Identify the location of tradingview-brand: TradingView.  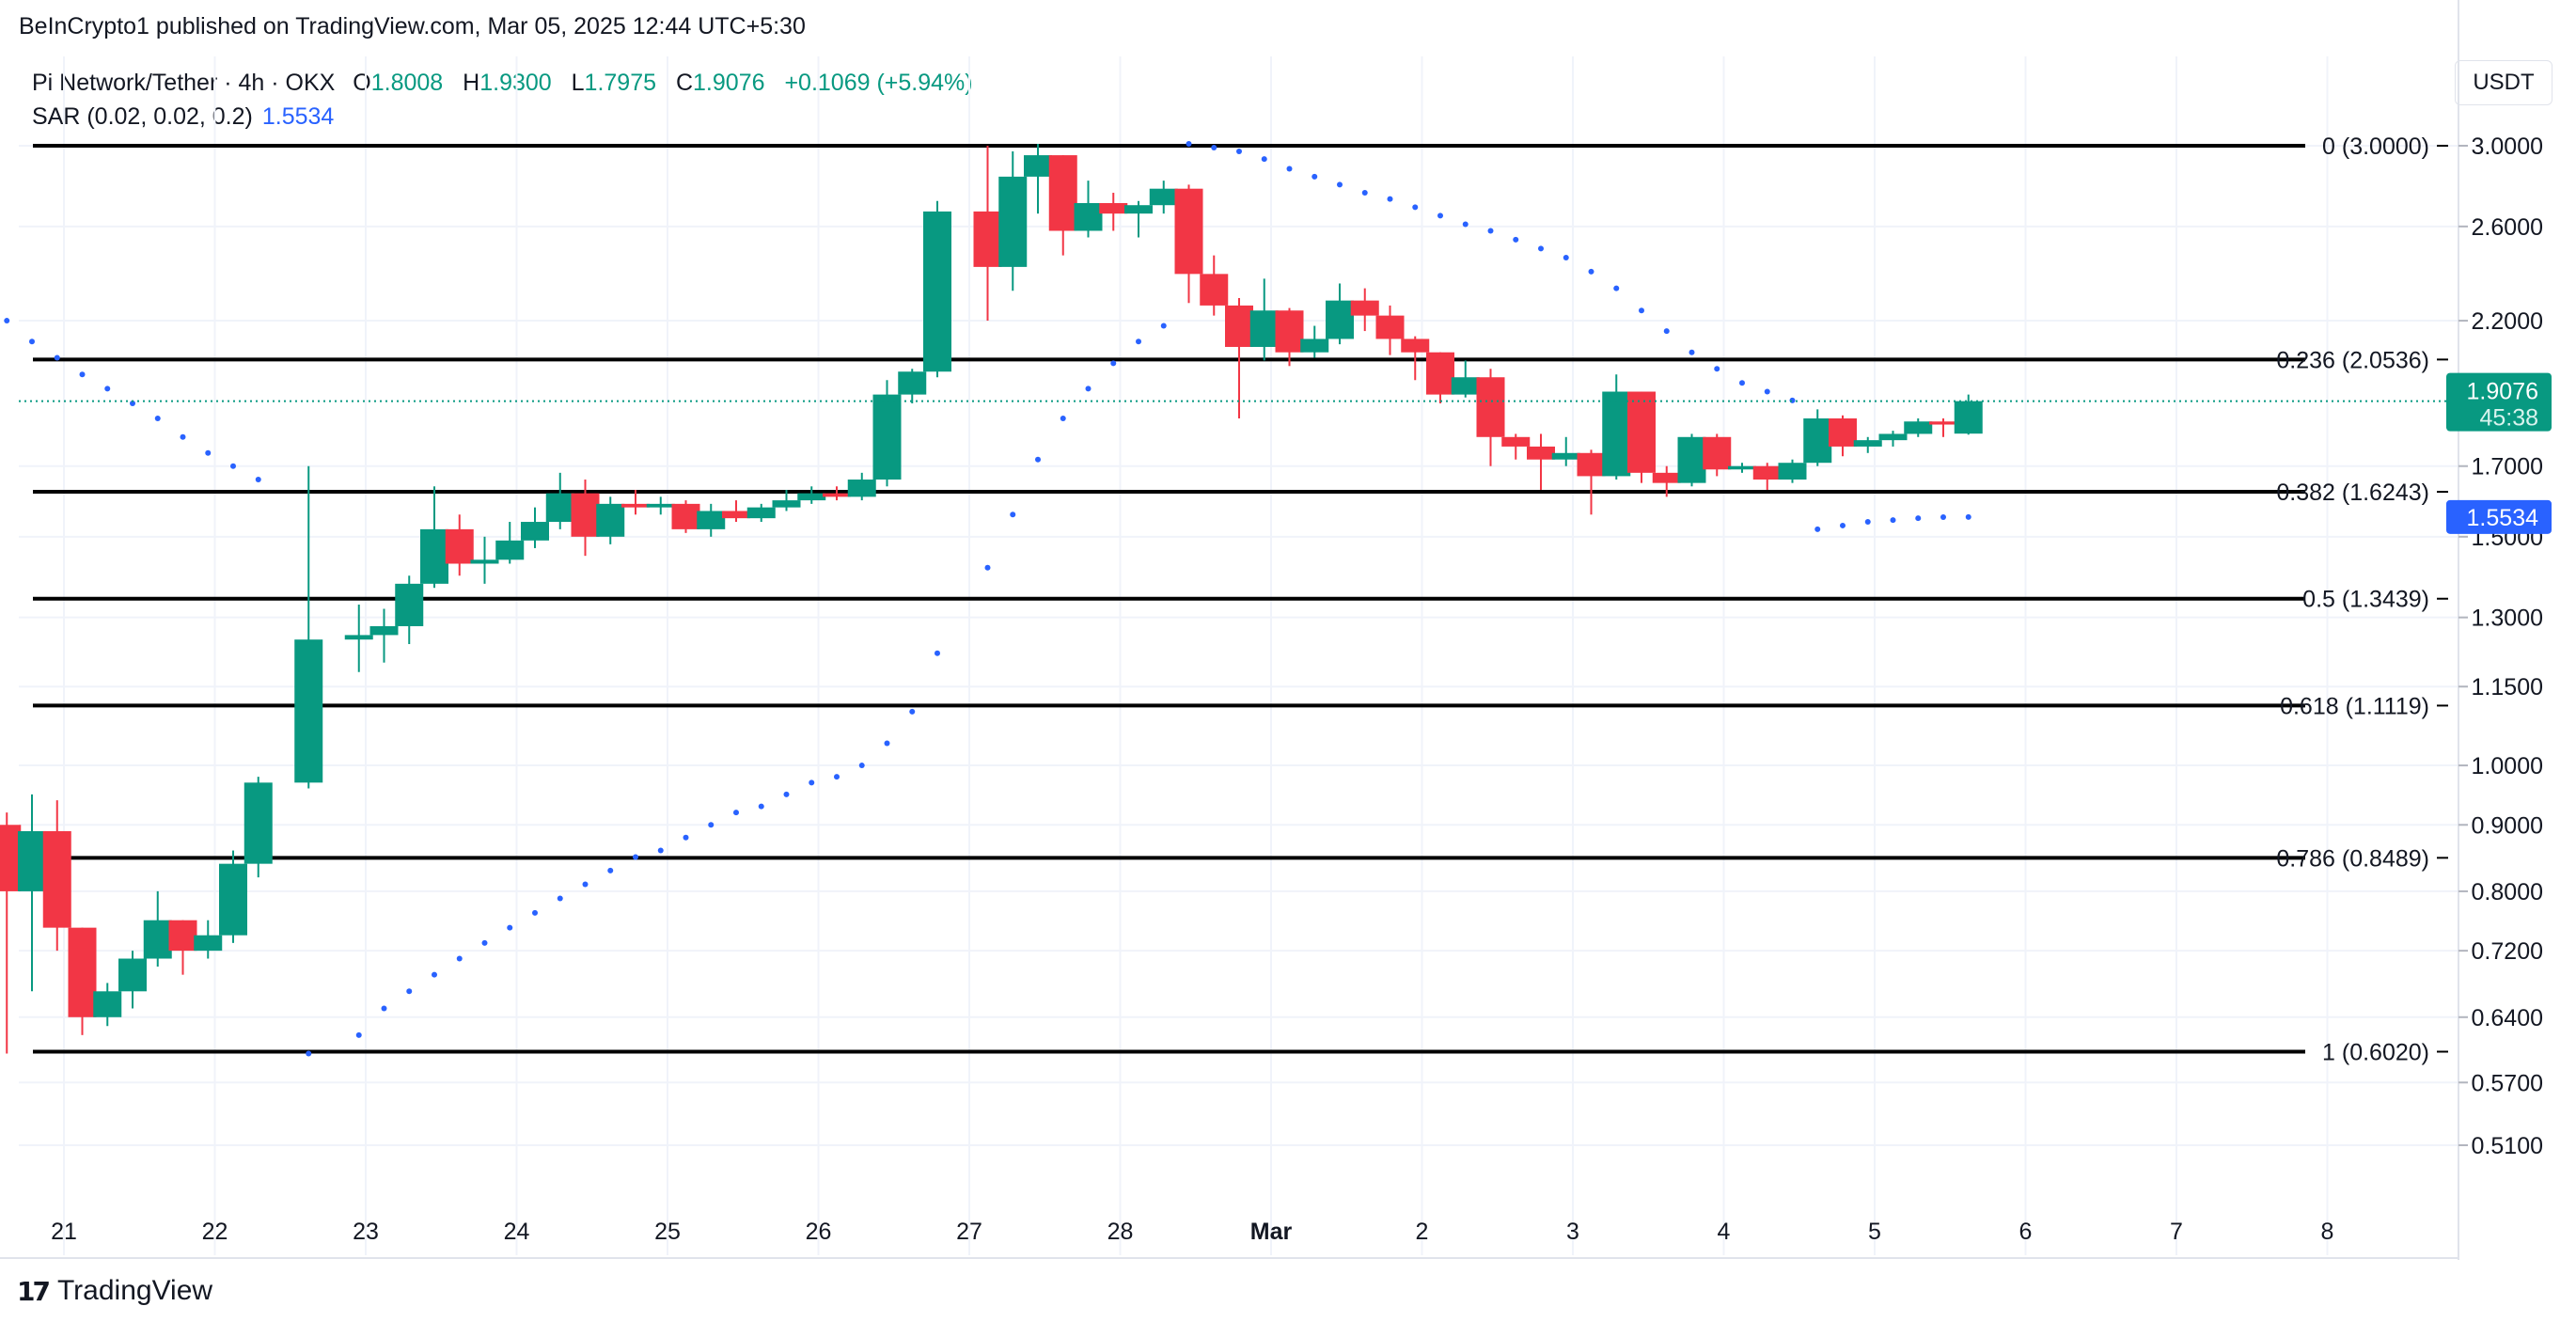
(135, 1290).